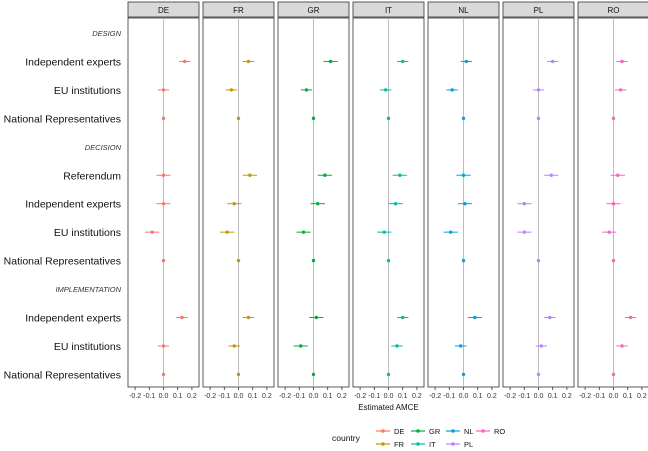 Image resolution: width=648 pixels, height=451 pixels. I want to click on section-label: IMPLEMENTATION, so click(88, 289).